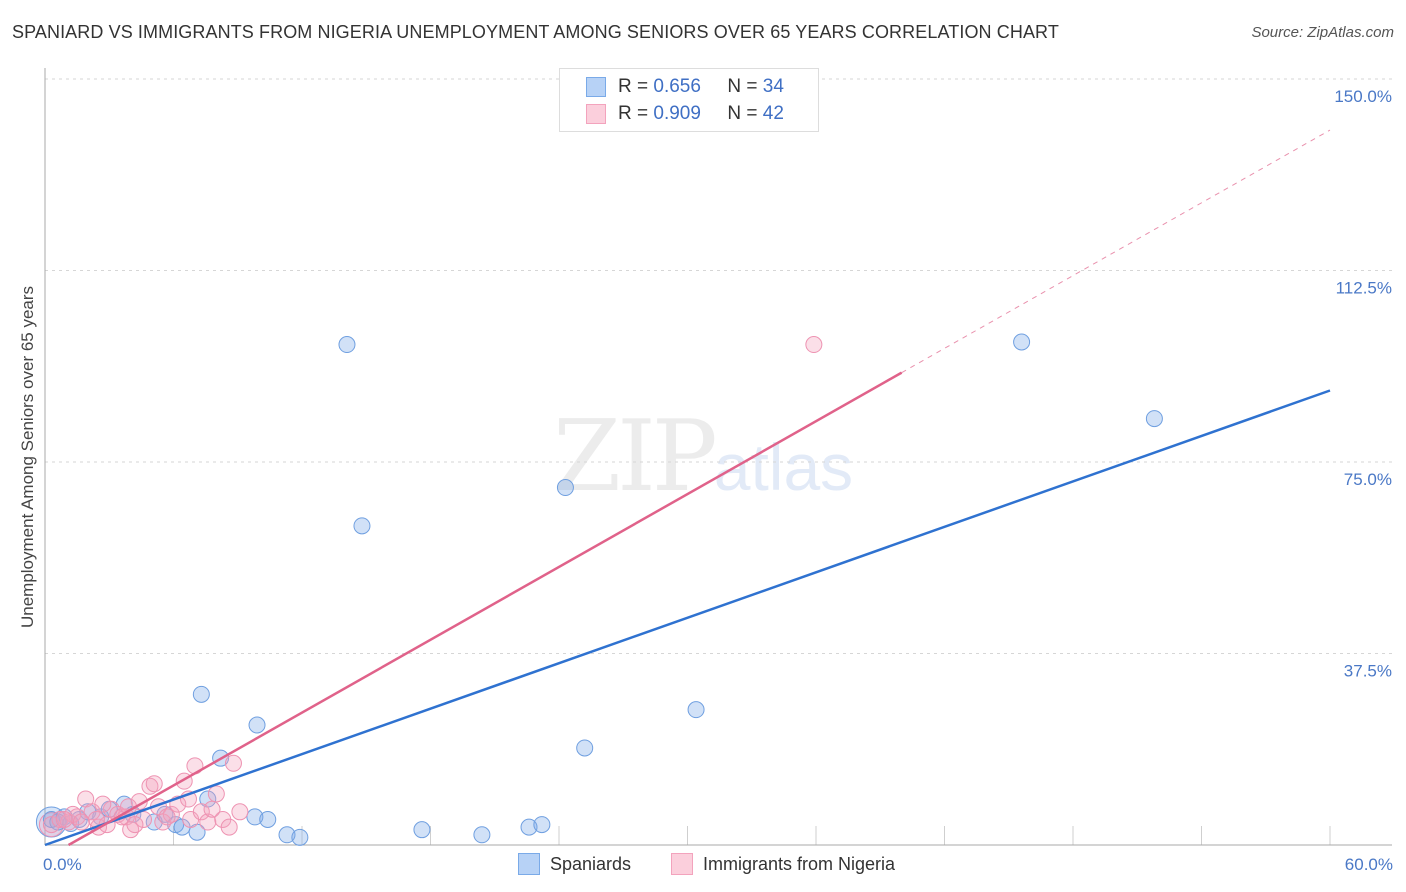 This screenshot has width=1406, height=892. Describe the element at coordinates (1116, 251) in the screenshot. I see `trend-line` at that location.